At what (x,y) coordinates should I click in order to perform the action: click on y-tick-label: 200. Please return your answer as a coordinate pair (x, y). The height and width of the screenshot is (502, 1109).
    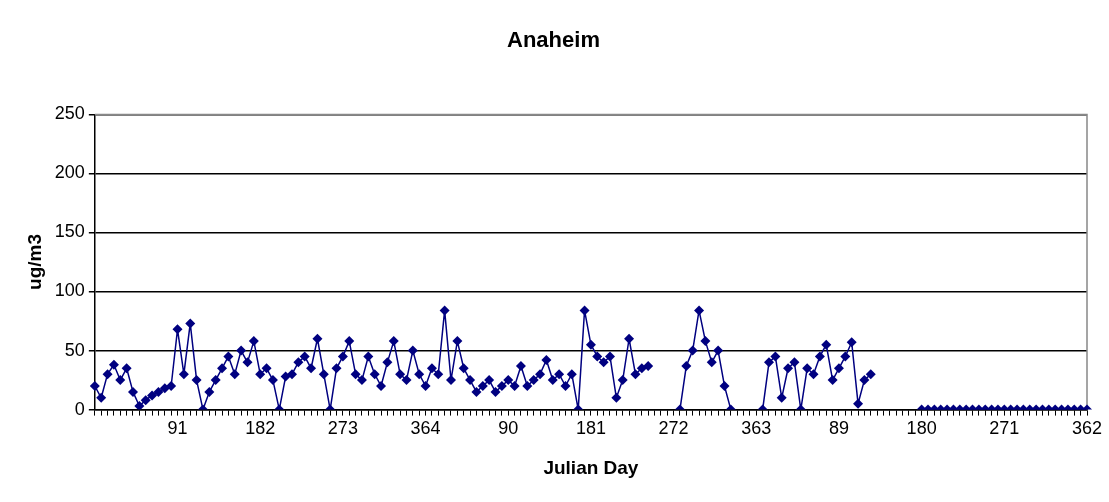
    Looking at the image, I should click on (69, 172).